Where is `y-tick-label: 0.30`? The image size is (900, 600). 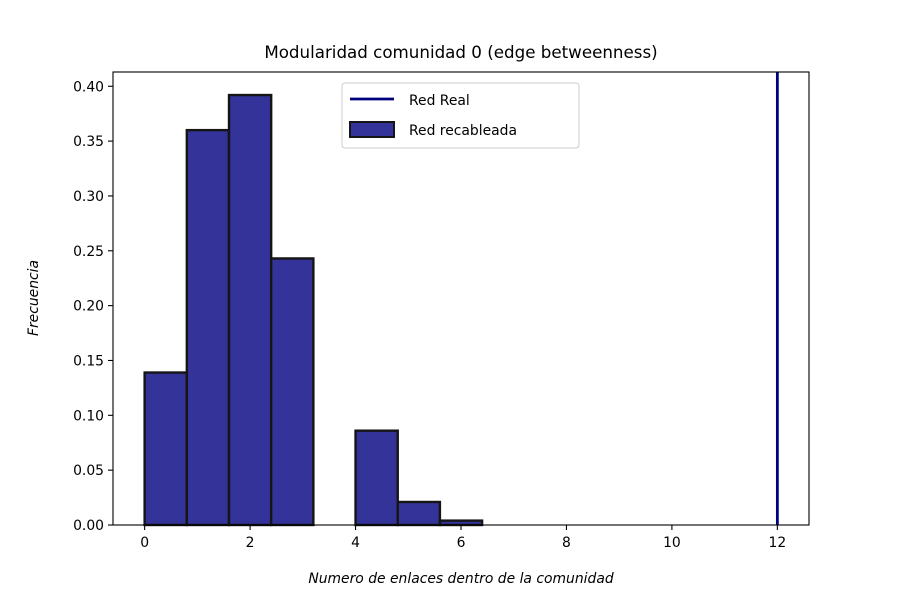 y-tick-label: 0.30 is located at coordinates (88, 197).